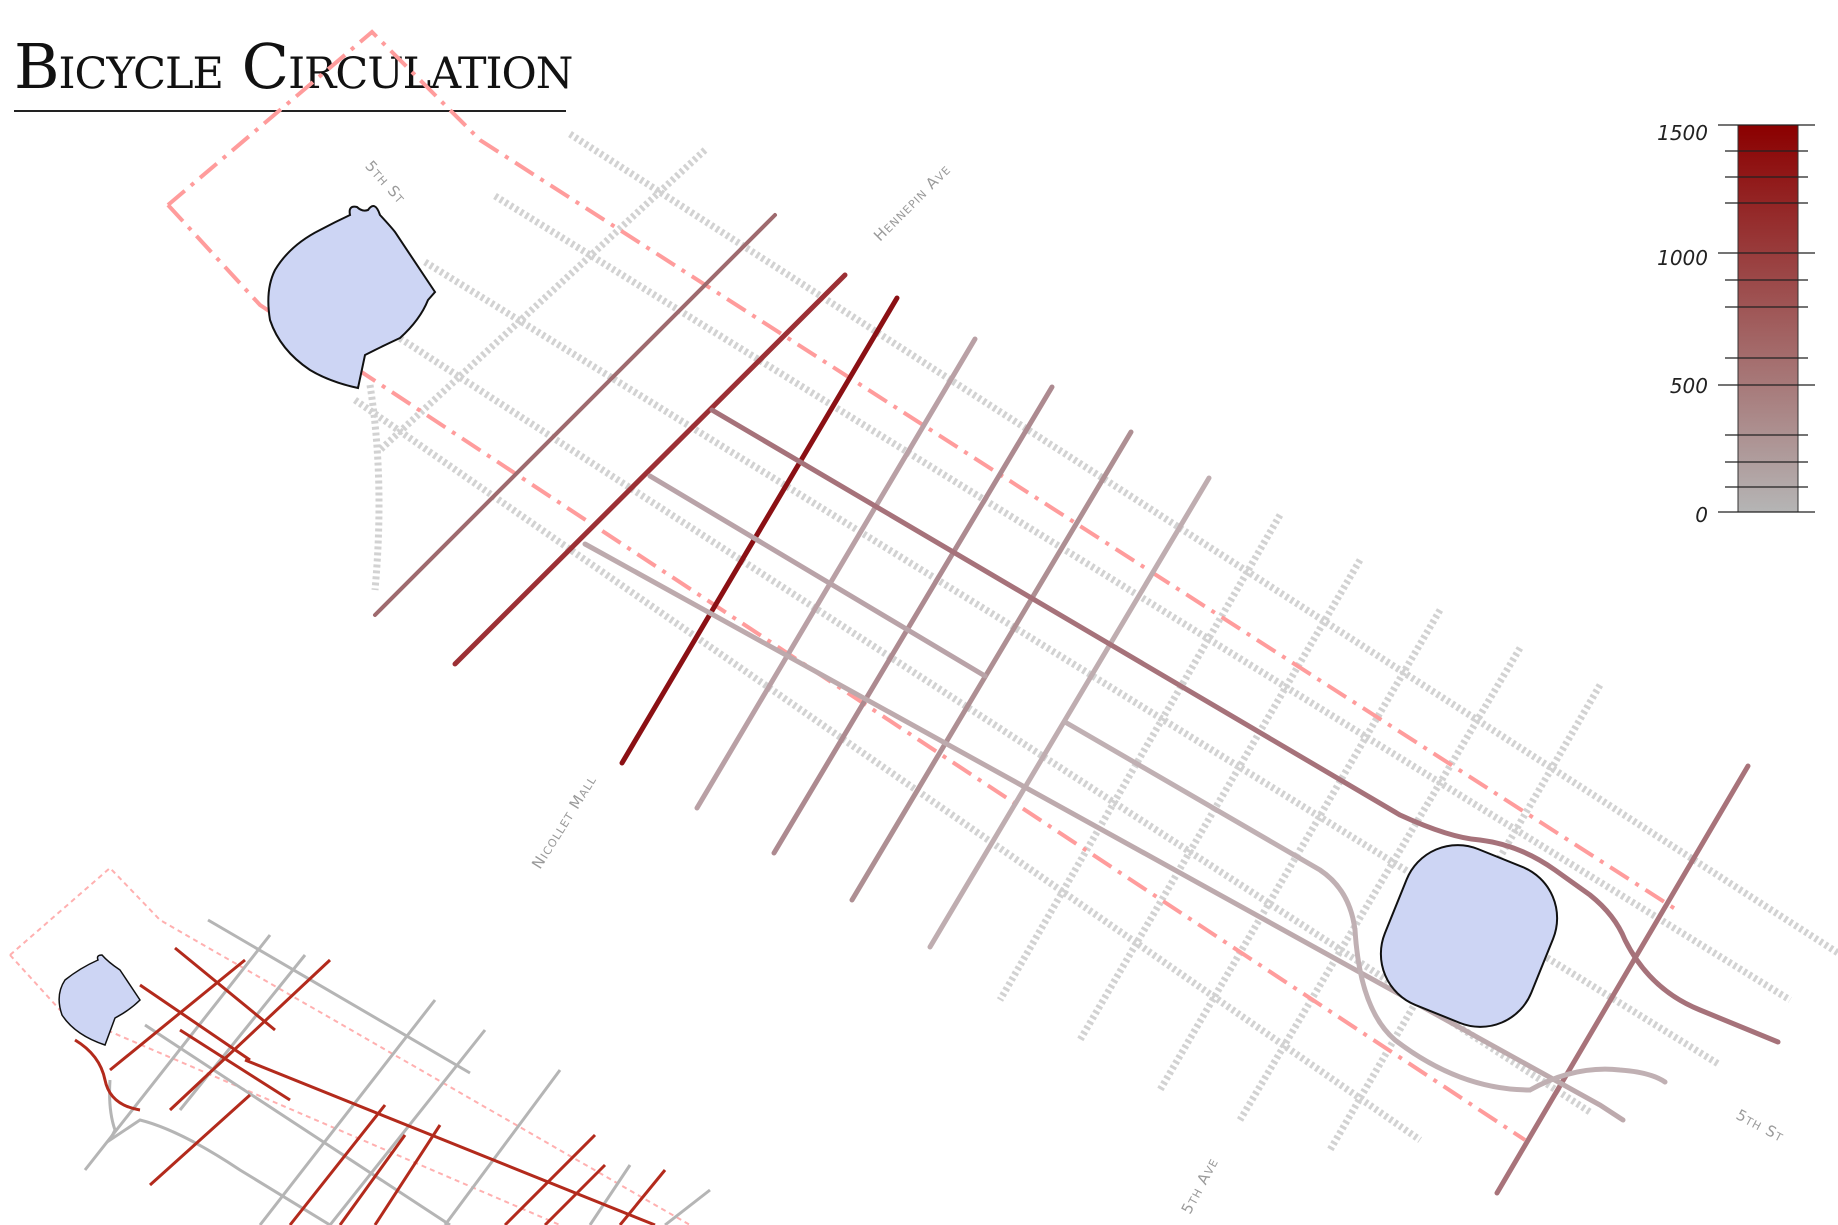 This screenshot has width=1838, height=1225. Describe the element at coordinates (1200, 1186) in the screenshot. I see `street-label-5th-ave: 5th Ave` at that location.